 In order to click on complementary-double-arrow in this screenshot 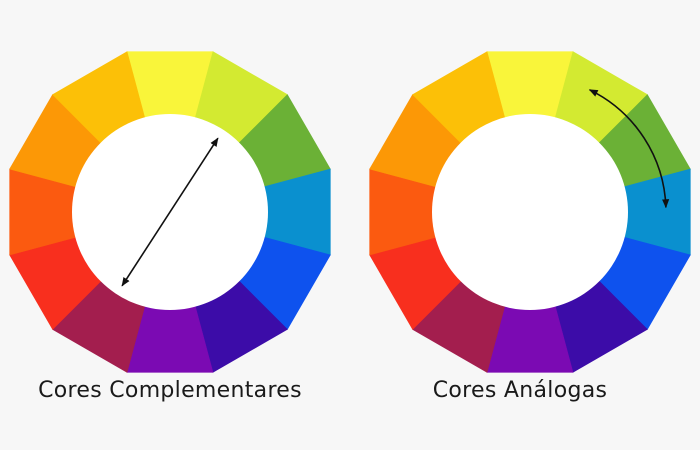, I will do `click(170, 212)`.